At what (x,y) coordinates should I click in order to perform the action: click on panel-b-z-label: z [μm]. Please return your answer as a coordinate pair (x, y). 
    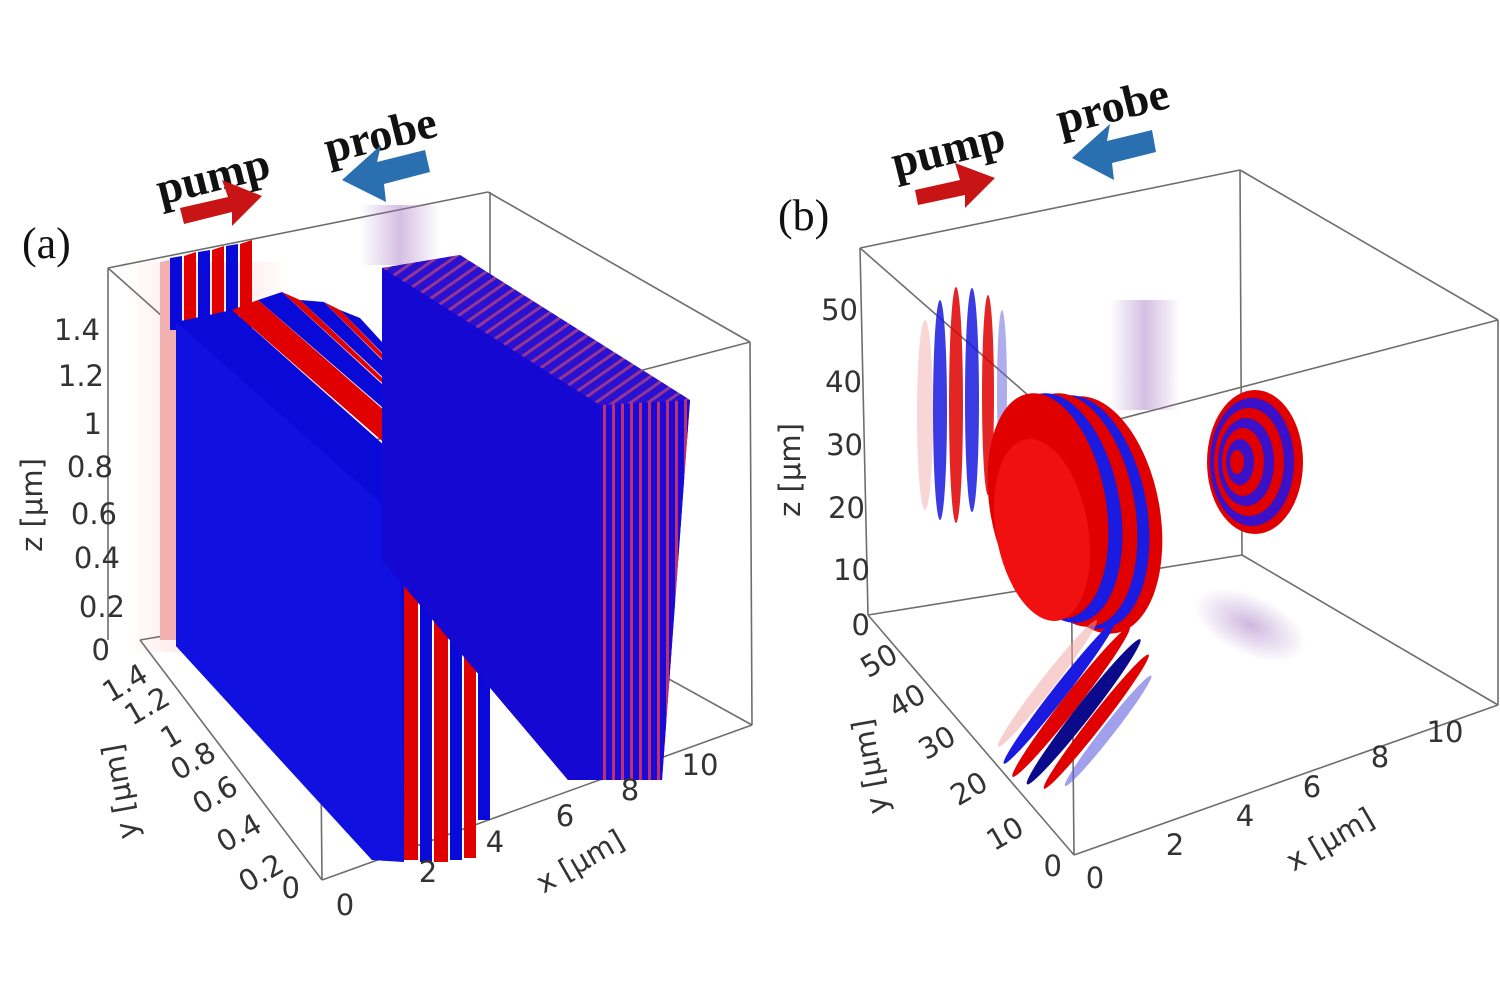
    Looking at the image, I should click on (790, 470).